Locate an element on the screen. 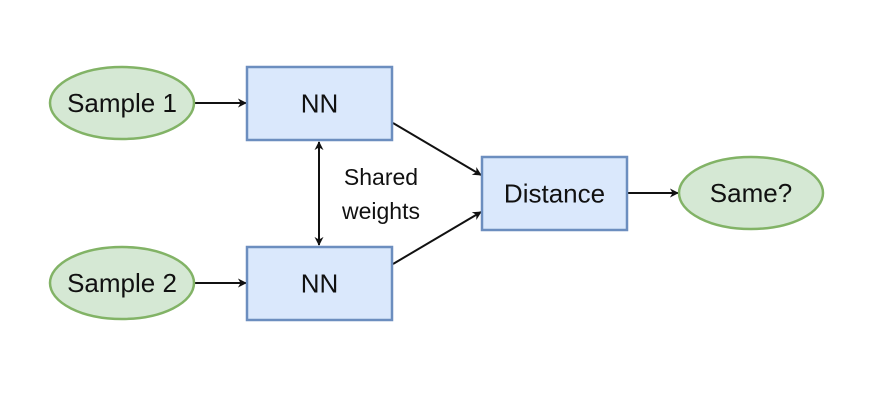  shared-weights-line1: Shared is located at coordinates (381, 177).